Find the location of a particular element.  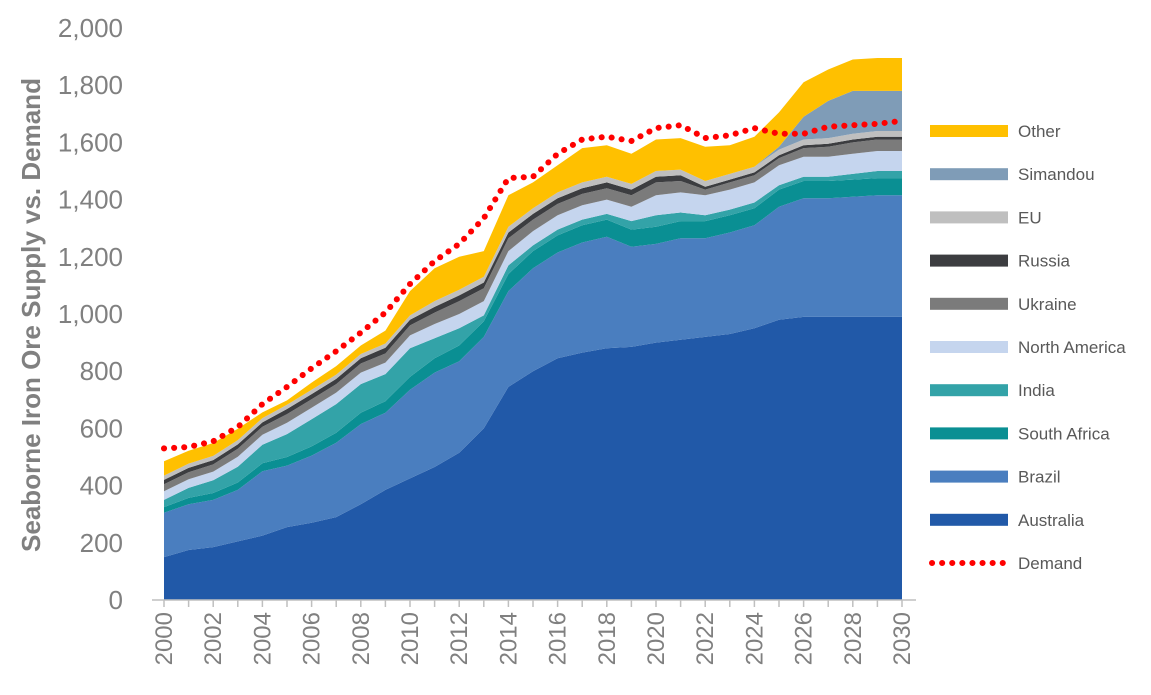

x-tick-label: 2012 is located at coordinates (459, 638).